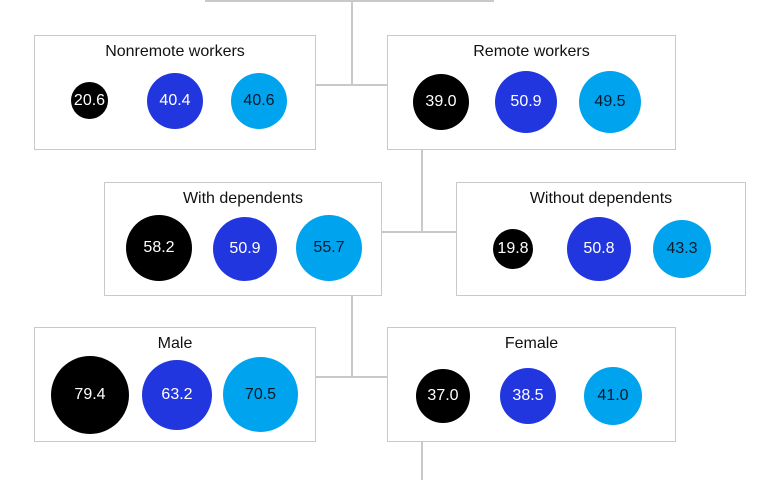  Describe the element at coordinates (613, 396) in the screenshot. I see `value-bubble: 41.0` at that location.